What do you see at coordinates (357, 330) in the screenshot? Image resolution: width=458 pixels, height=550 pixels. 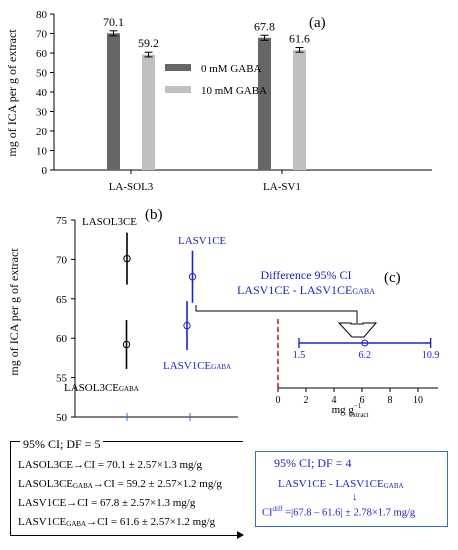 I see `difference-connector-arrow` at bounding box center [357, 330].